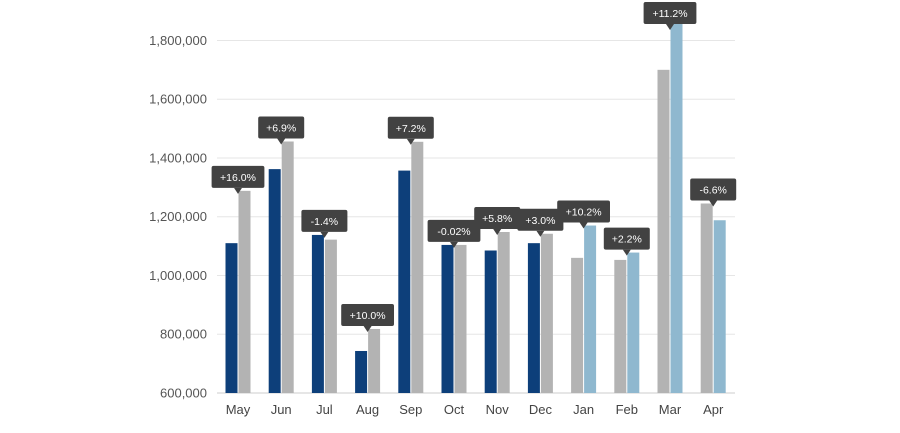 The image size is (900, 433). What do you see at coordinates (447, 318) in the screenshot?
I see `bar-series-1-oct` at bounding box center [447, 318].